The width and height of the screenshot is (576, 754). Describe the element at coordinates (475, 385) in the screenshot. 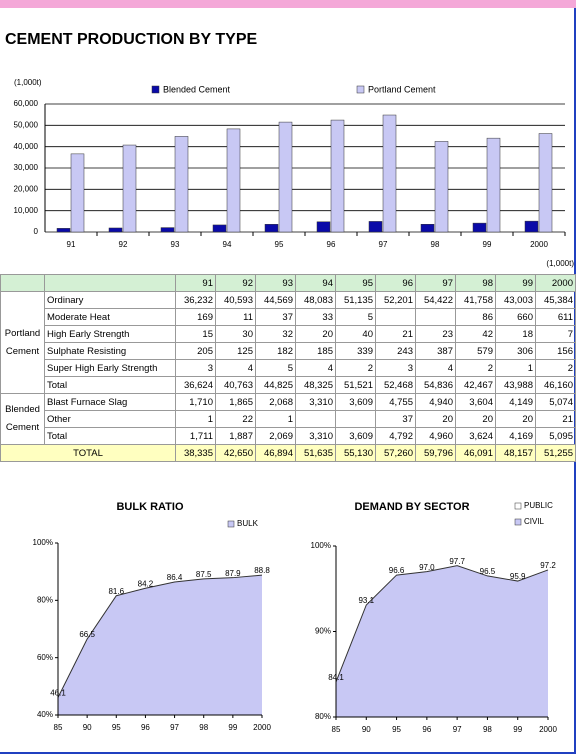

I see `value-cell: 42,467` at that location.